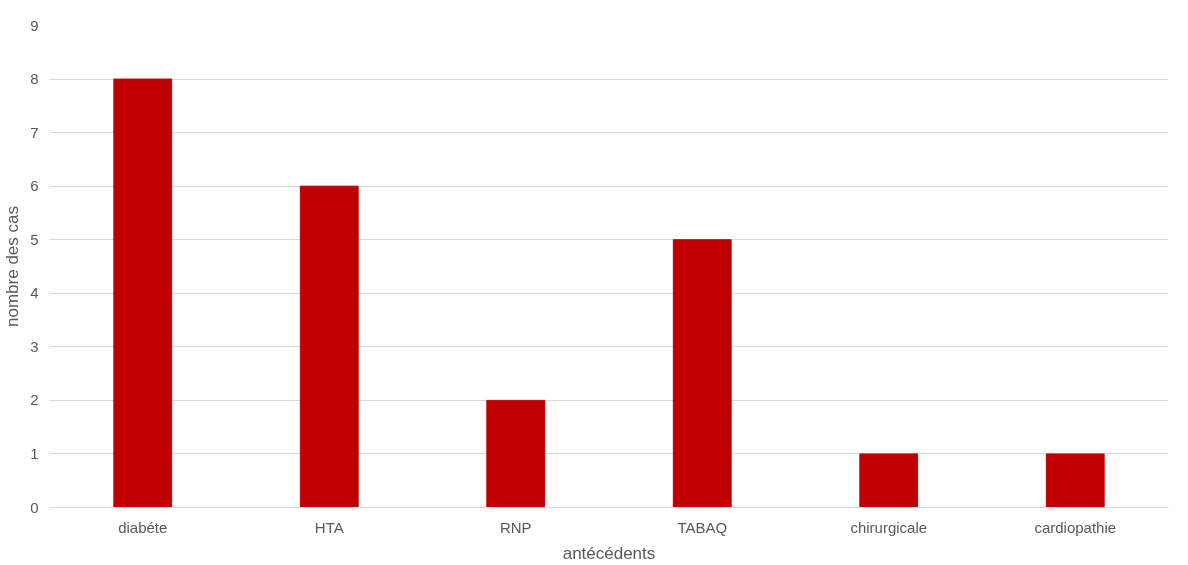 The width and height of the screenshot is (1188, 565). What do you see at coordinates (34, 25) in the screenshot?
I see `y-tick-label: 9` at bounding box center [34, 25].